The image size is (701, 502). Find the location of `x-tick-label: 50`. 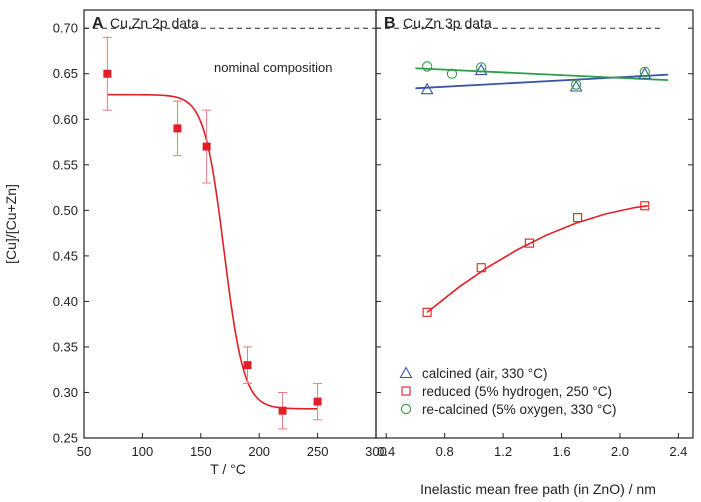

x-tick-label: 50 is located at coordinates (84, 451).